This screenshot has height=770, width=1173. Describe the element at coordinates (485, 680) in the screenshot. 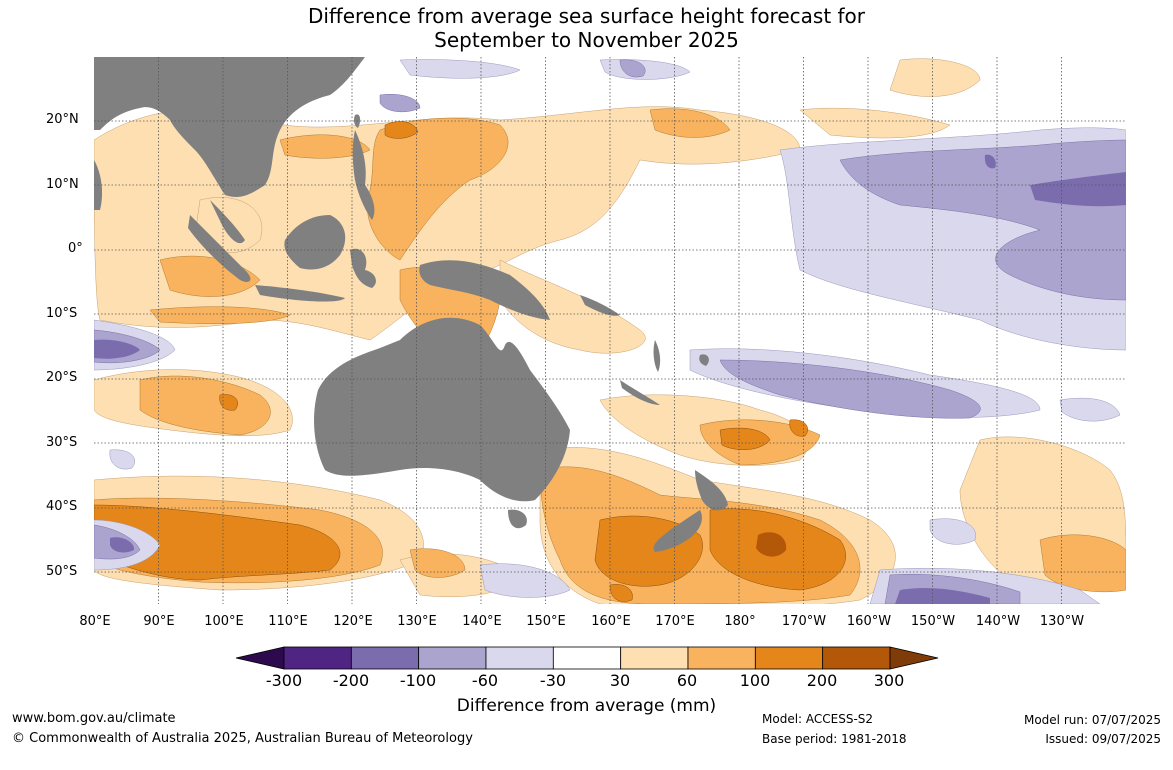

I see `colorbar-tick-label: -60` at that location.